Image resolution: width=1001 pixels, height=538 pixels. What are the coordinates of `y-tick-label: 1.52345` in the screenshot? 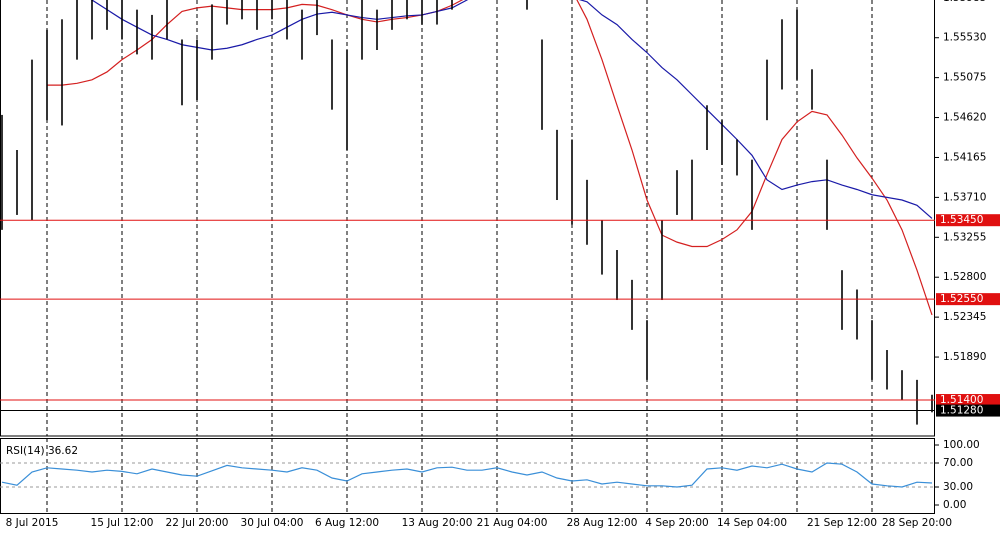 It's located at (964, 317).